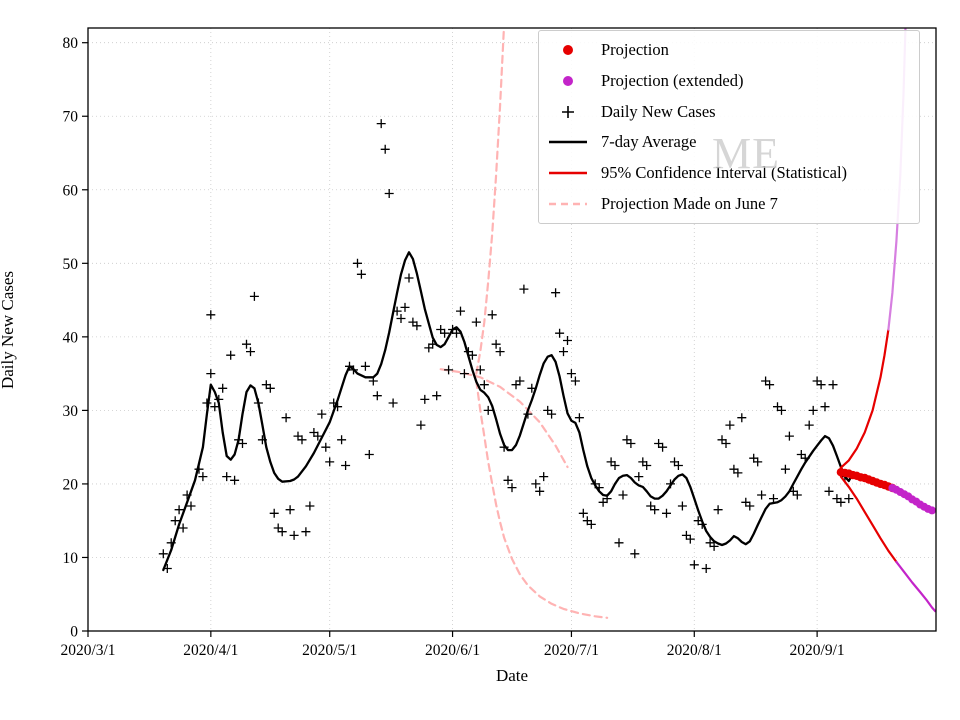 This screenshot has height=720, width=960. What do you see at coordinates (817, 650) in the screenshot?
I see `x-tick-label: 2020/9/1` at bounding box center [817, 650].